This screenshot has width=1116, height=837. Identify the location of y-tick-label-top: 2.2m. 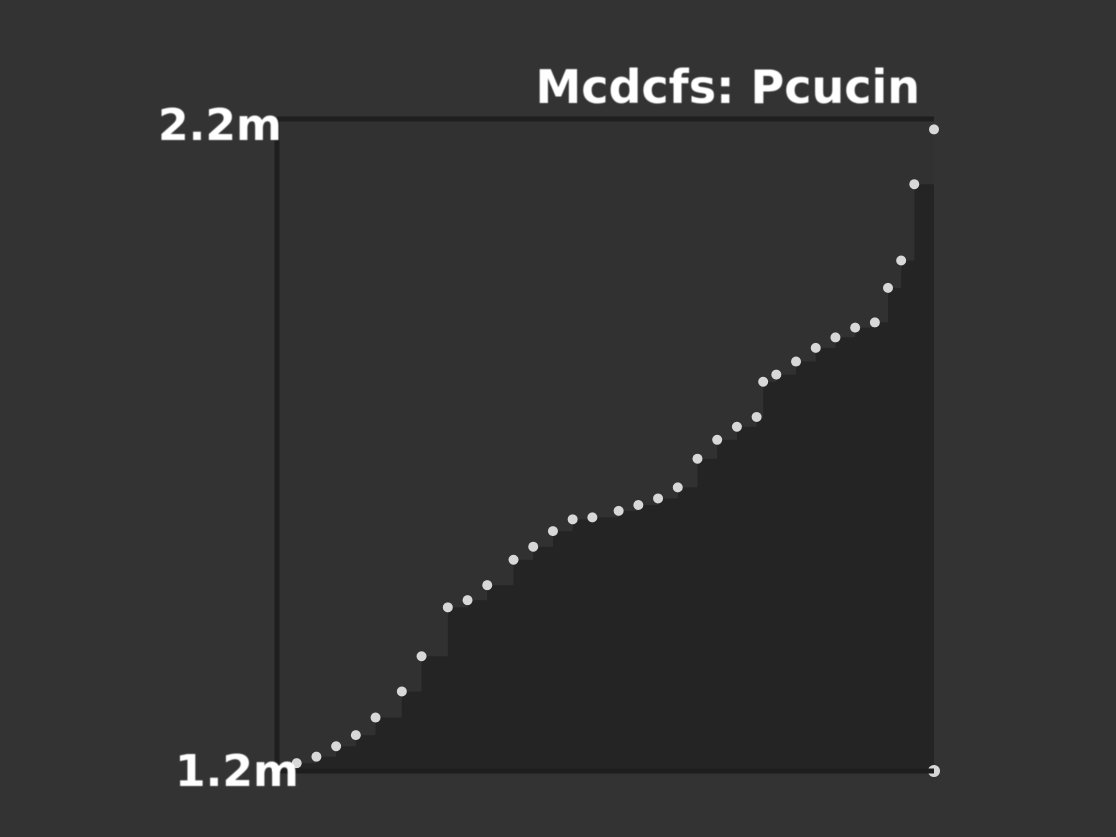
(220, 125).